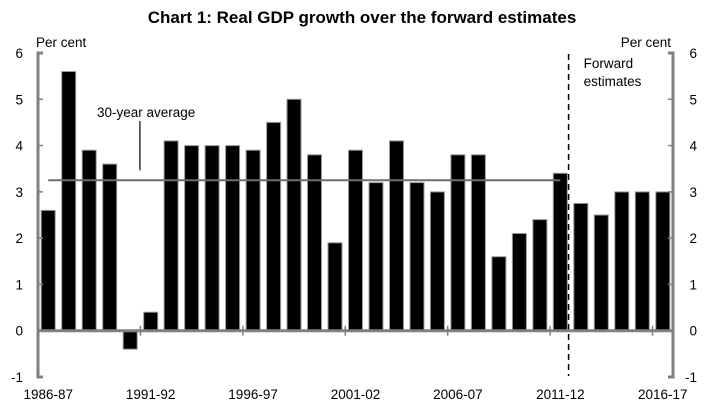 The width and height of the screenshot is (724, 410). Describe the element at coordinates (693, 238) in the screenshot. I see `right-y-tick-label: 2` at that location.